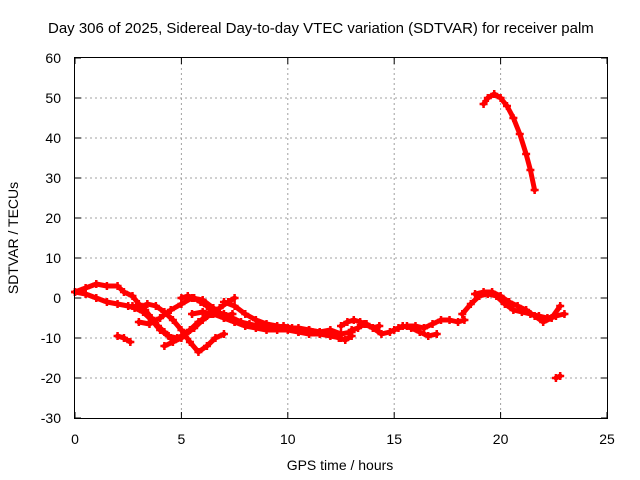  I want to click on x-tick-label: 0, so click(75, 439).